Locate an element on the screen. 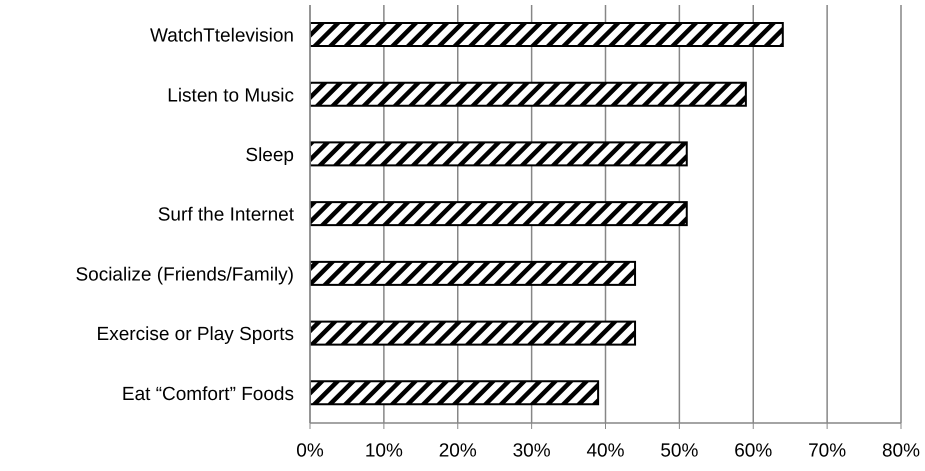 The height and width of the screenshot is (471, 925). x-tick-label: 80% is located at coordinates (901, 451).